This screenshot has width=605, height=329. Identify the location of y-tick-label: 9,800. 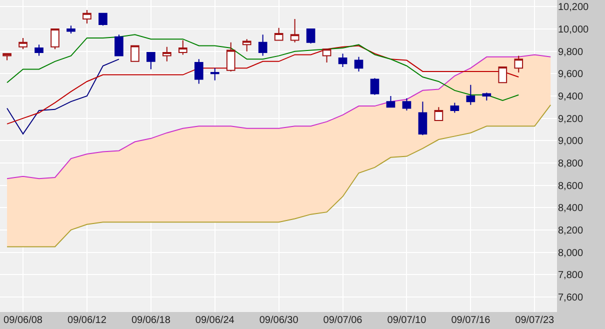
(571, 52).